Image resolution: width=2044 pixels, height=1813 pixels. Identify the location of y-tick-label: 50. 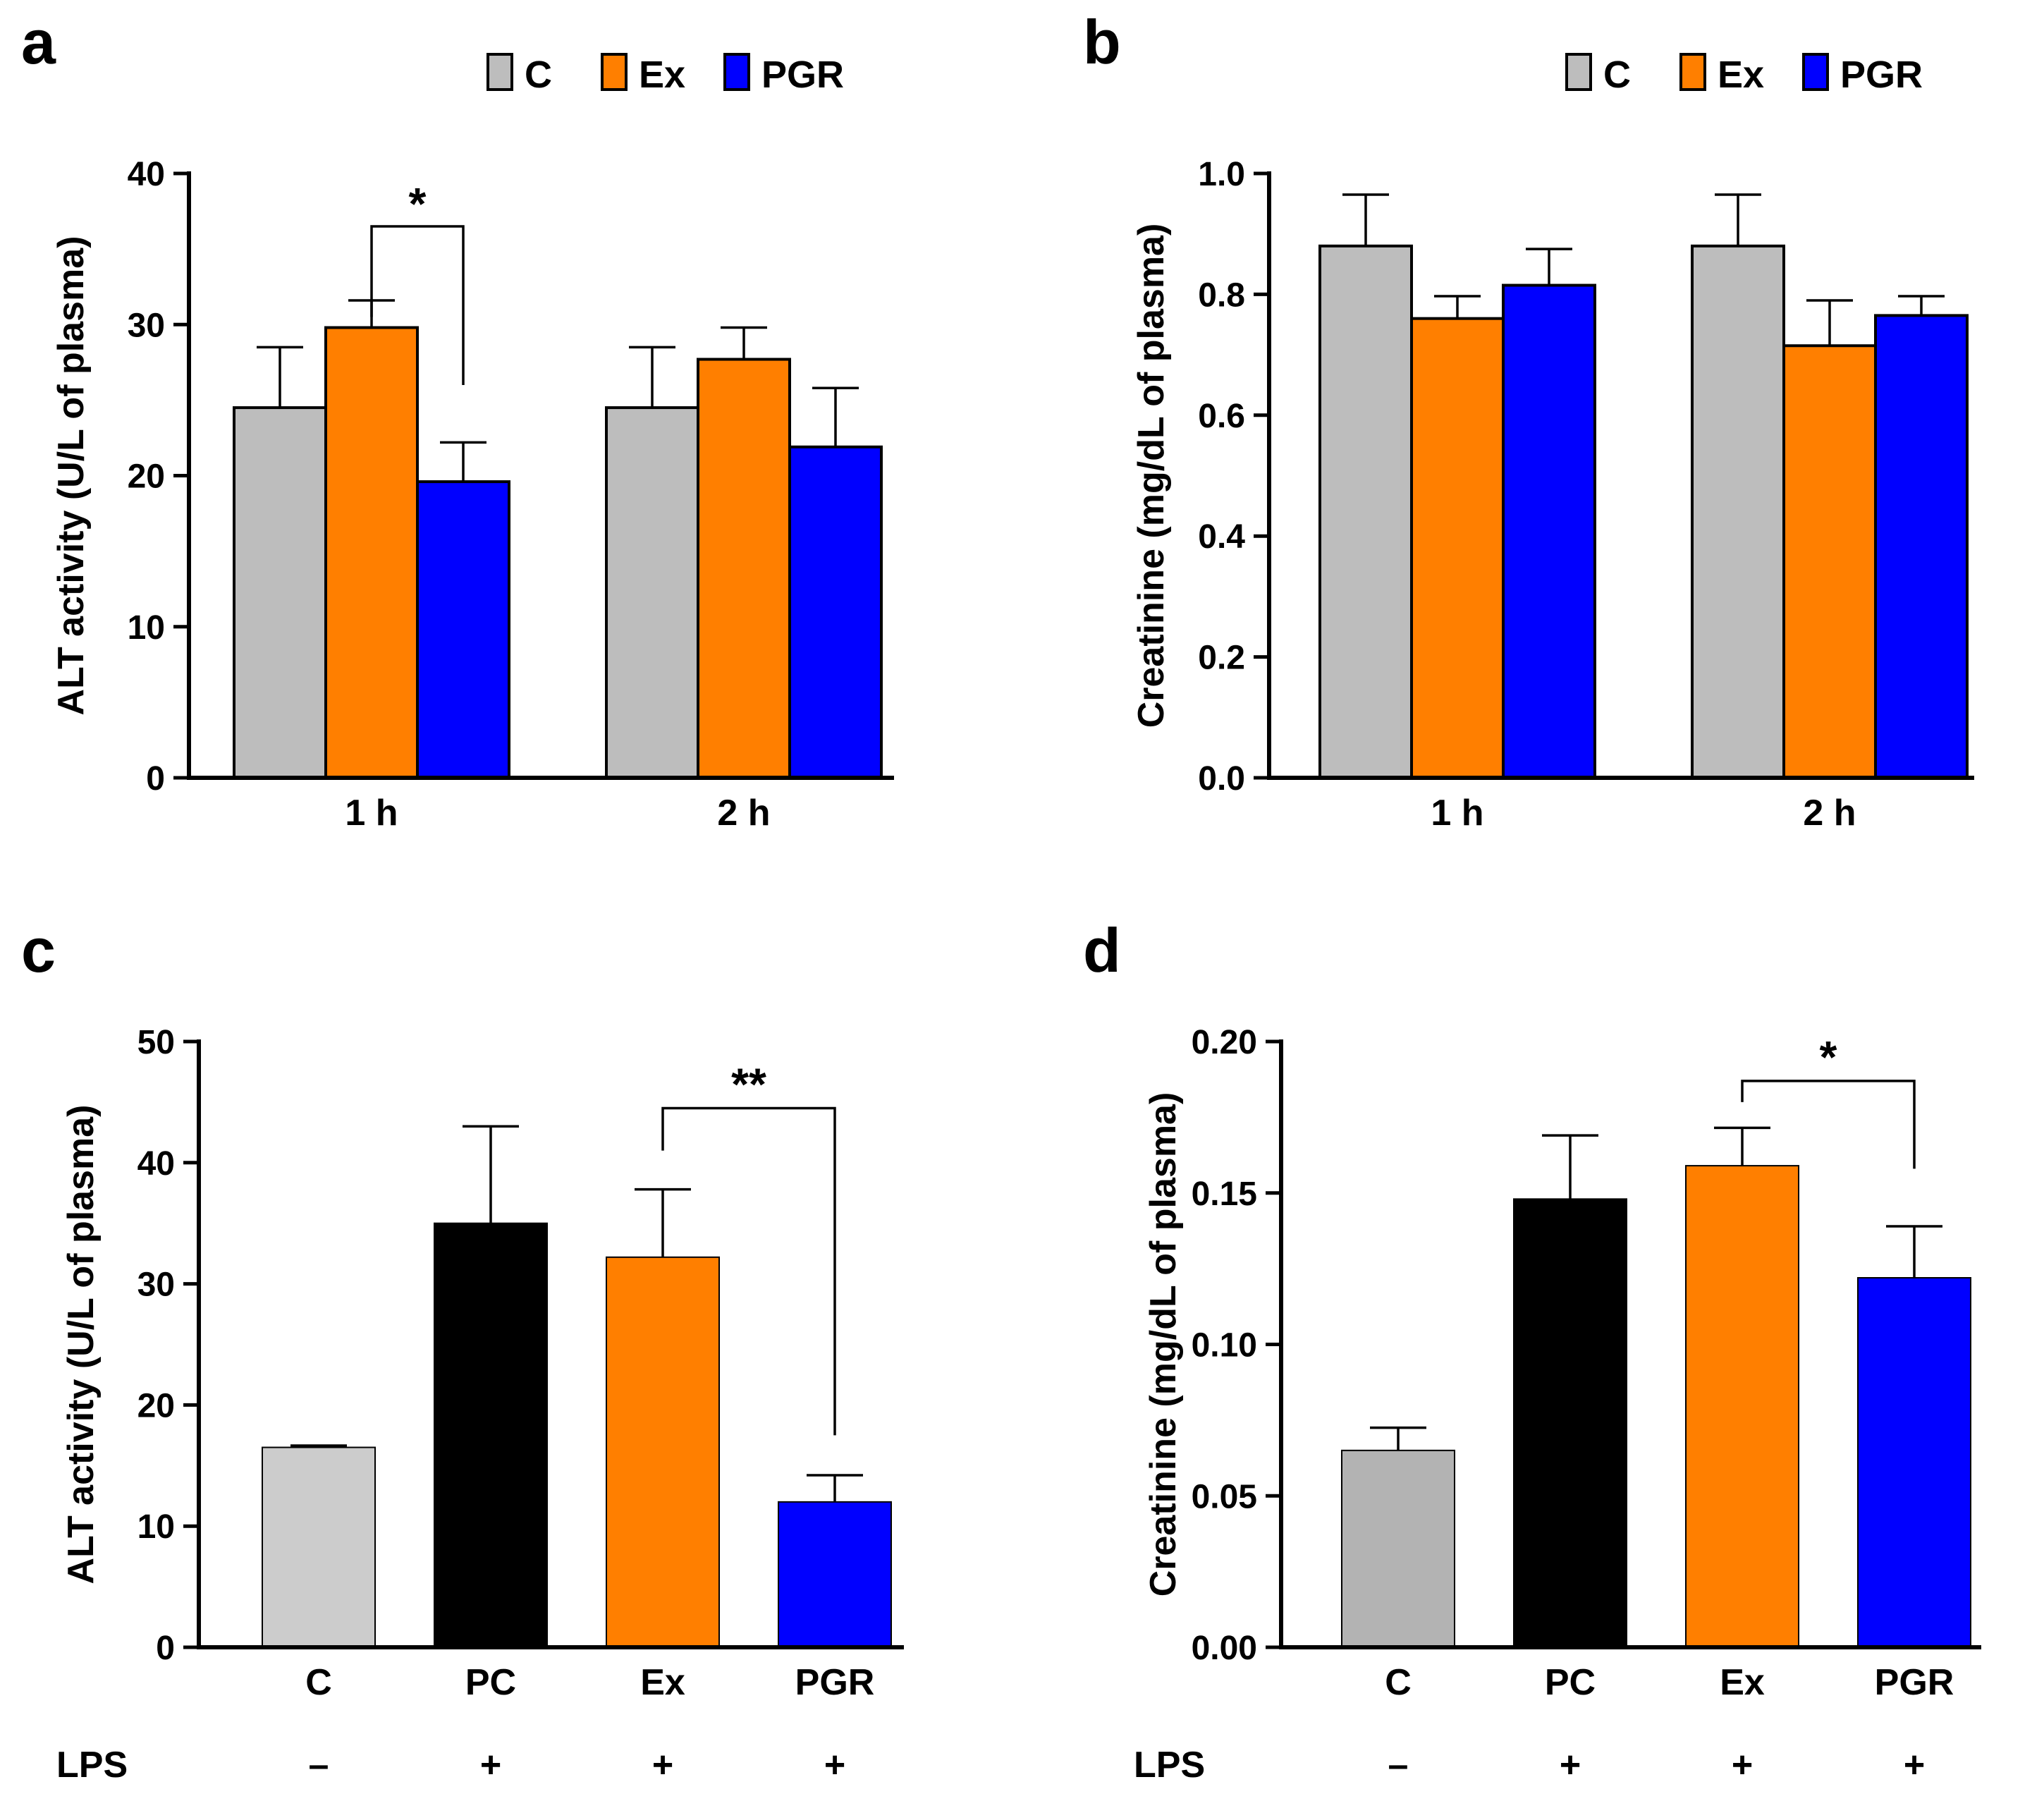
(156, 1042).